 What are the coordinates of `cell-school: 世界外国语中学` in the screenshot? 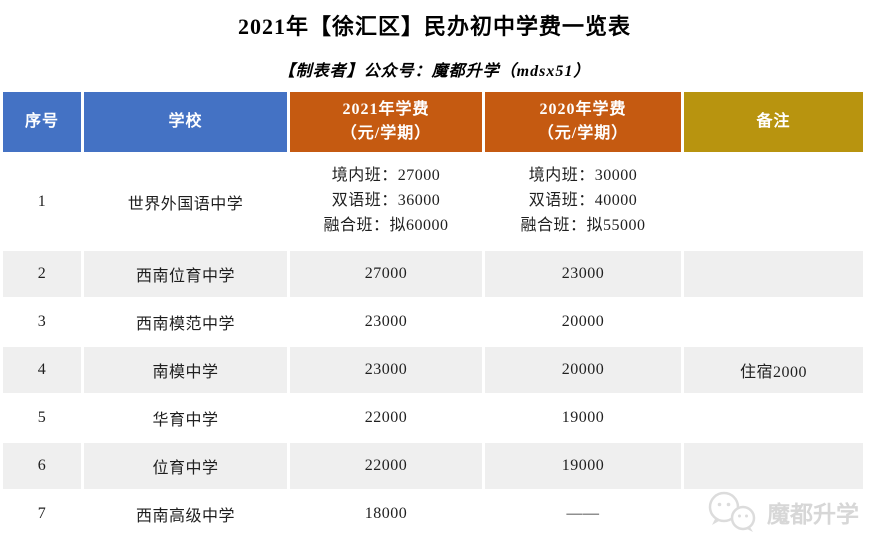 It's located at (185, 201).